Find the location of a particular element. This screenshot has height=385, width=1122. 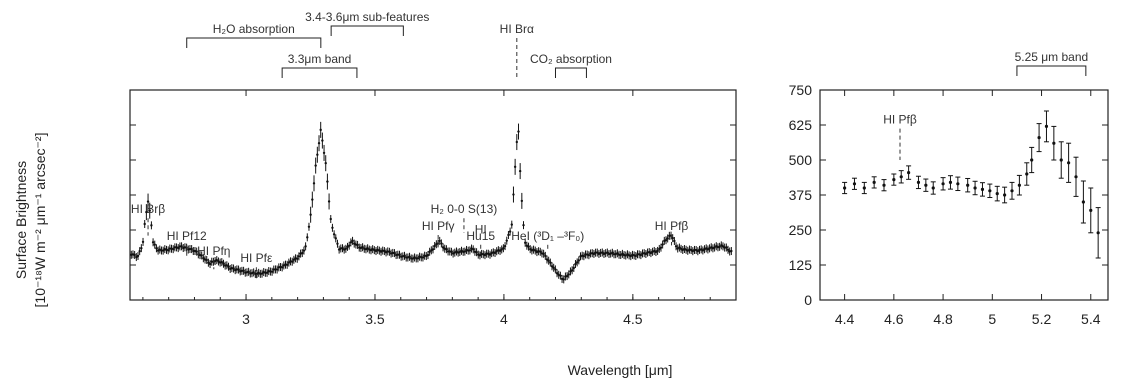

line-label-pf-gamma: HI Pfγ is located at coordinates (438, 226).